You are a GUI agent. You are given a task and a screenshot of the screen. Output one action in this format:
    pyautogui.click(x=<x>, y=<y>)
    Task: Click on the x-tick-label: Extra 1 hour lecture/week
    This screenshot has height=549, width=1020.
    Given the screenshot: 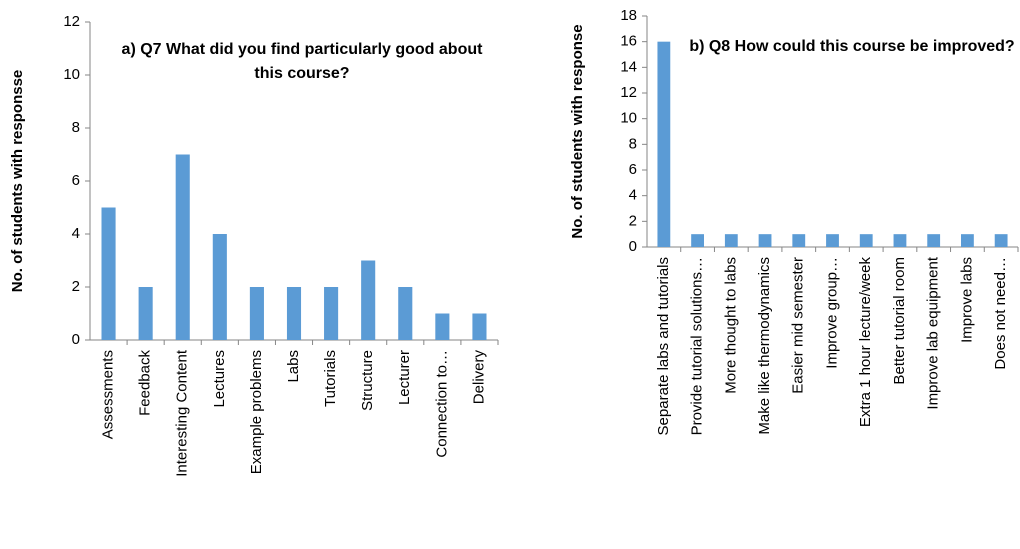 What is the action you would take?
    pyautogui.click(x=865, y=342)
    